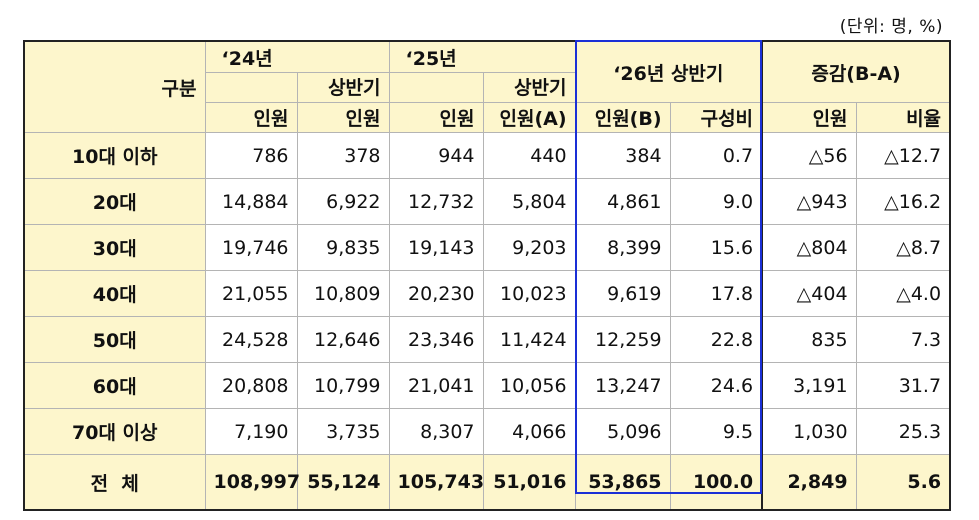 The image size is (979, 520). What do you see at coordinates (668, 71) in the screenshot?
I see `header-year-2026-half: ‘26년 상반기` at bounding box center [668, 71].